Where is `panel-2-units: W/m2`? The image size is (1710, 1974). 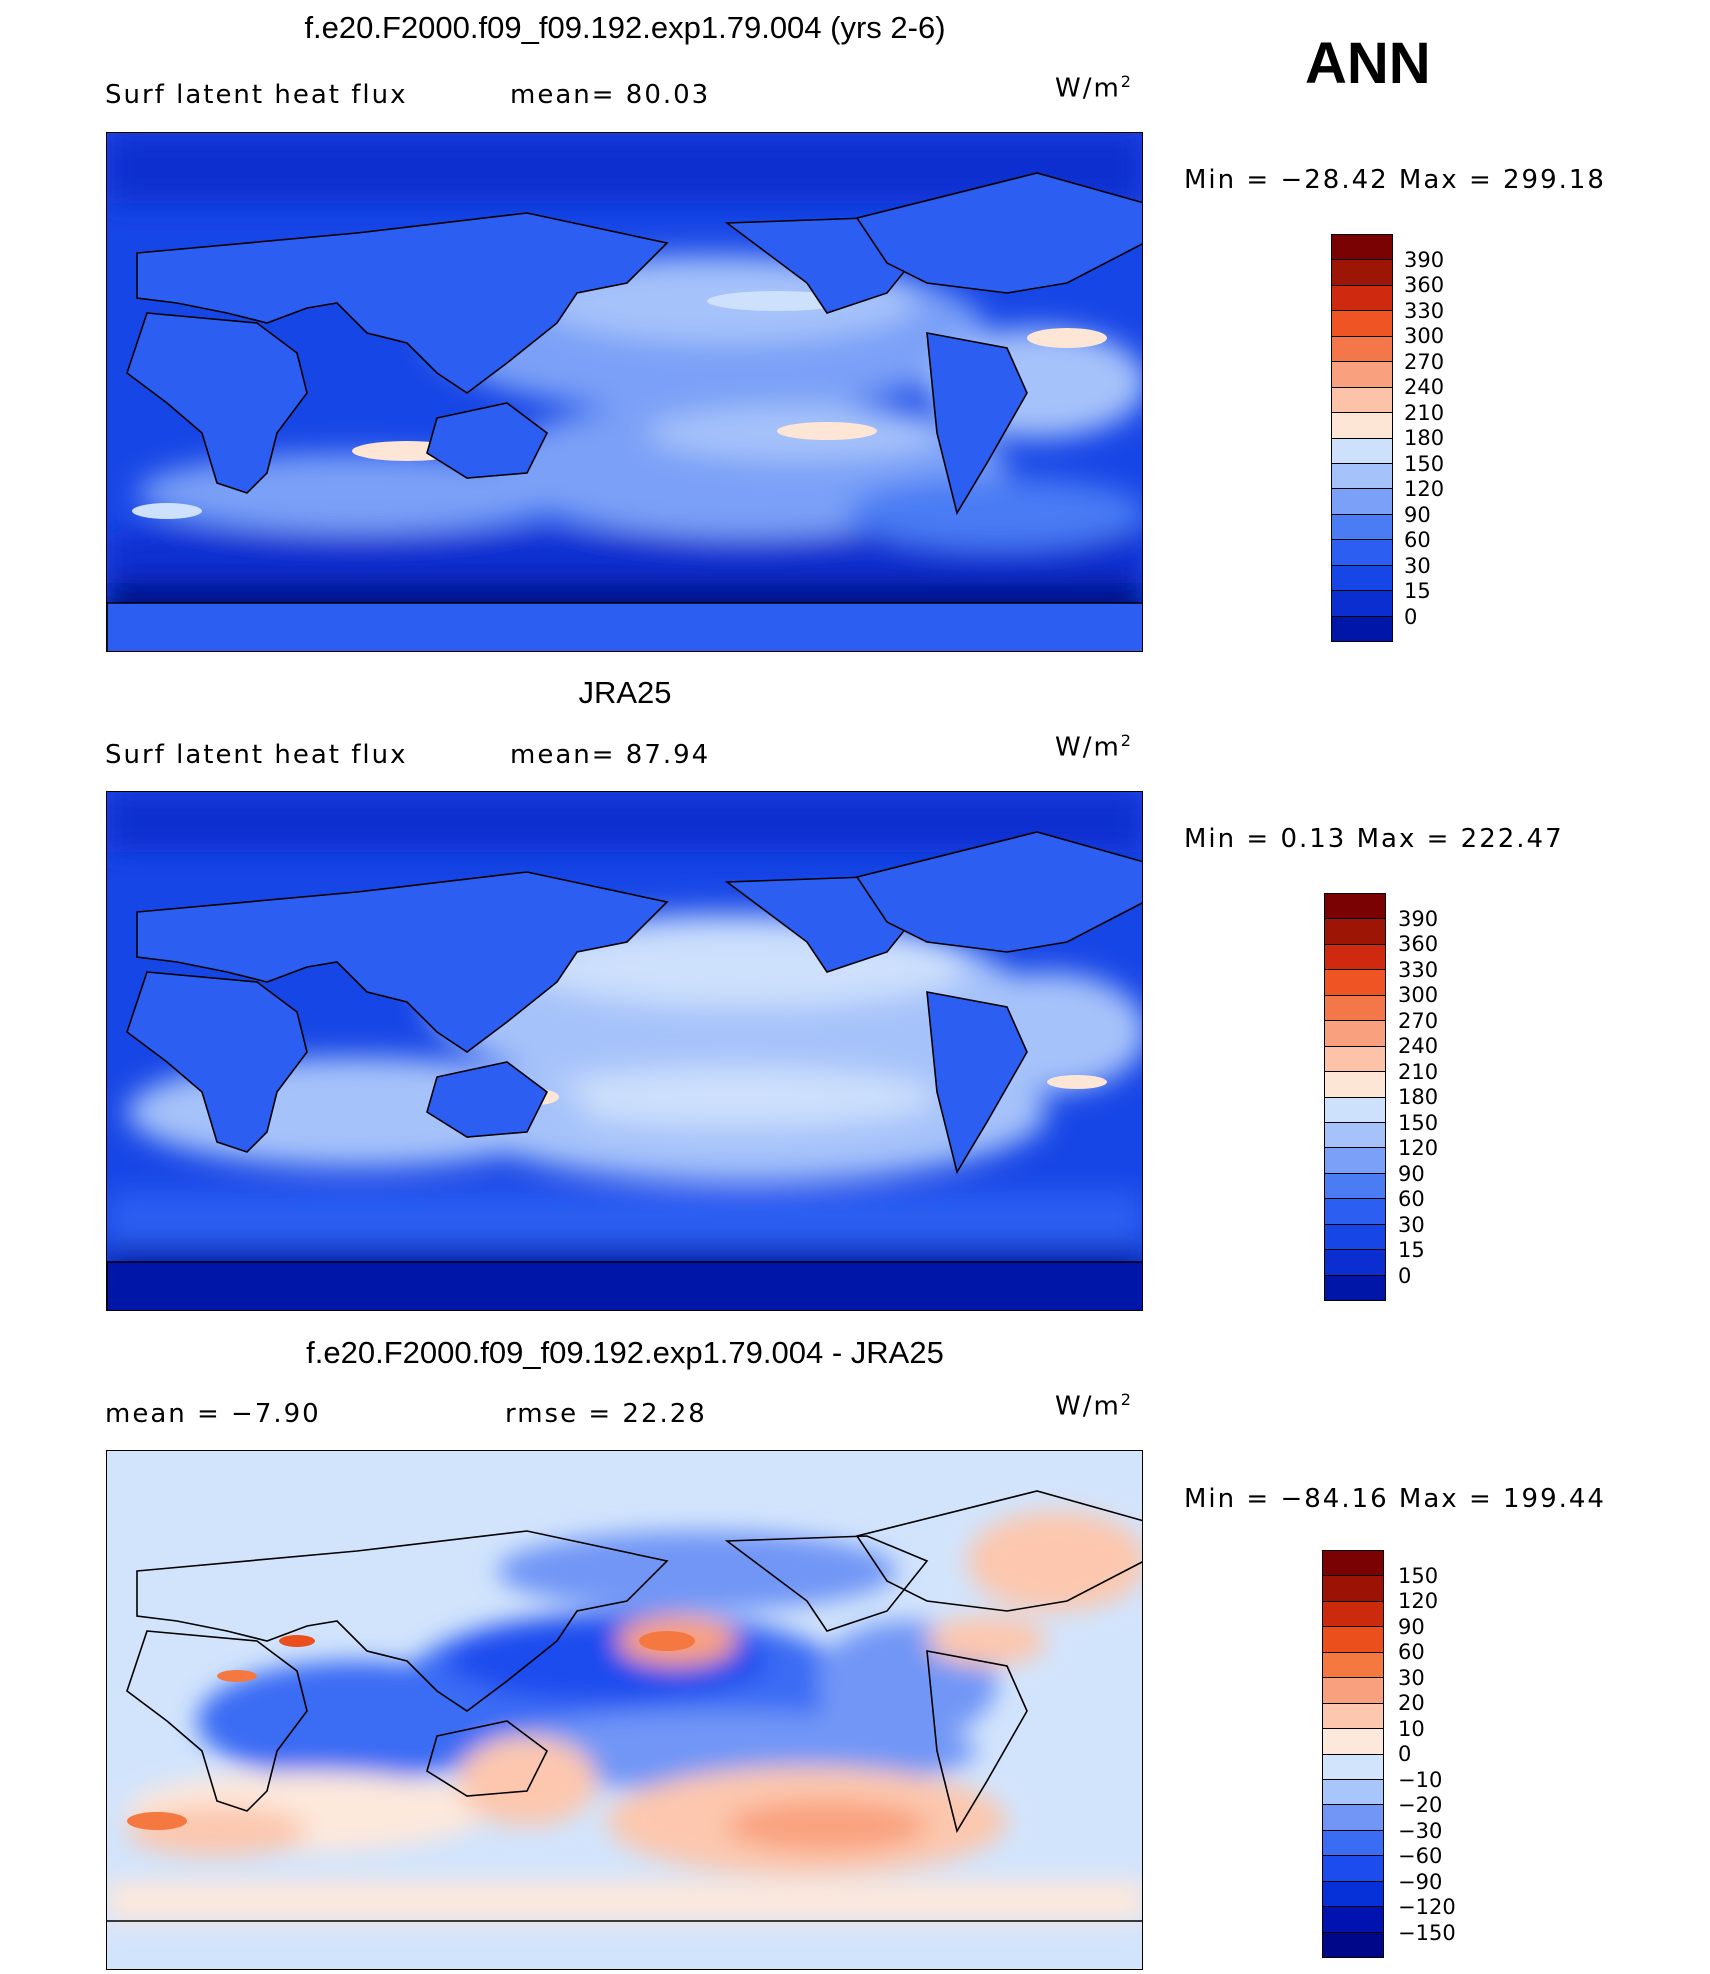 panel-2-units: W/m2 is located at coordinates (1094, 747).